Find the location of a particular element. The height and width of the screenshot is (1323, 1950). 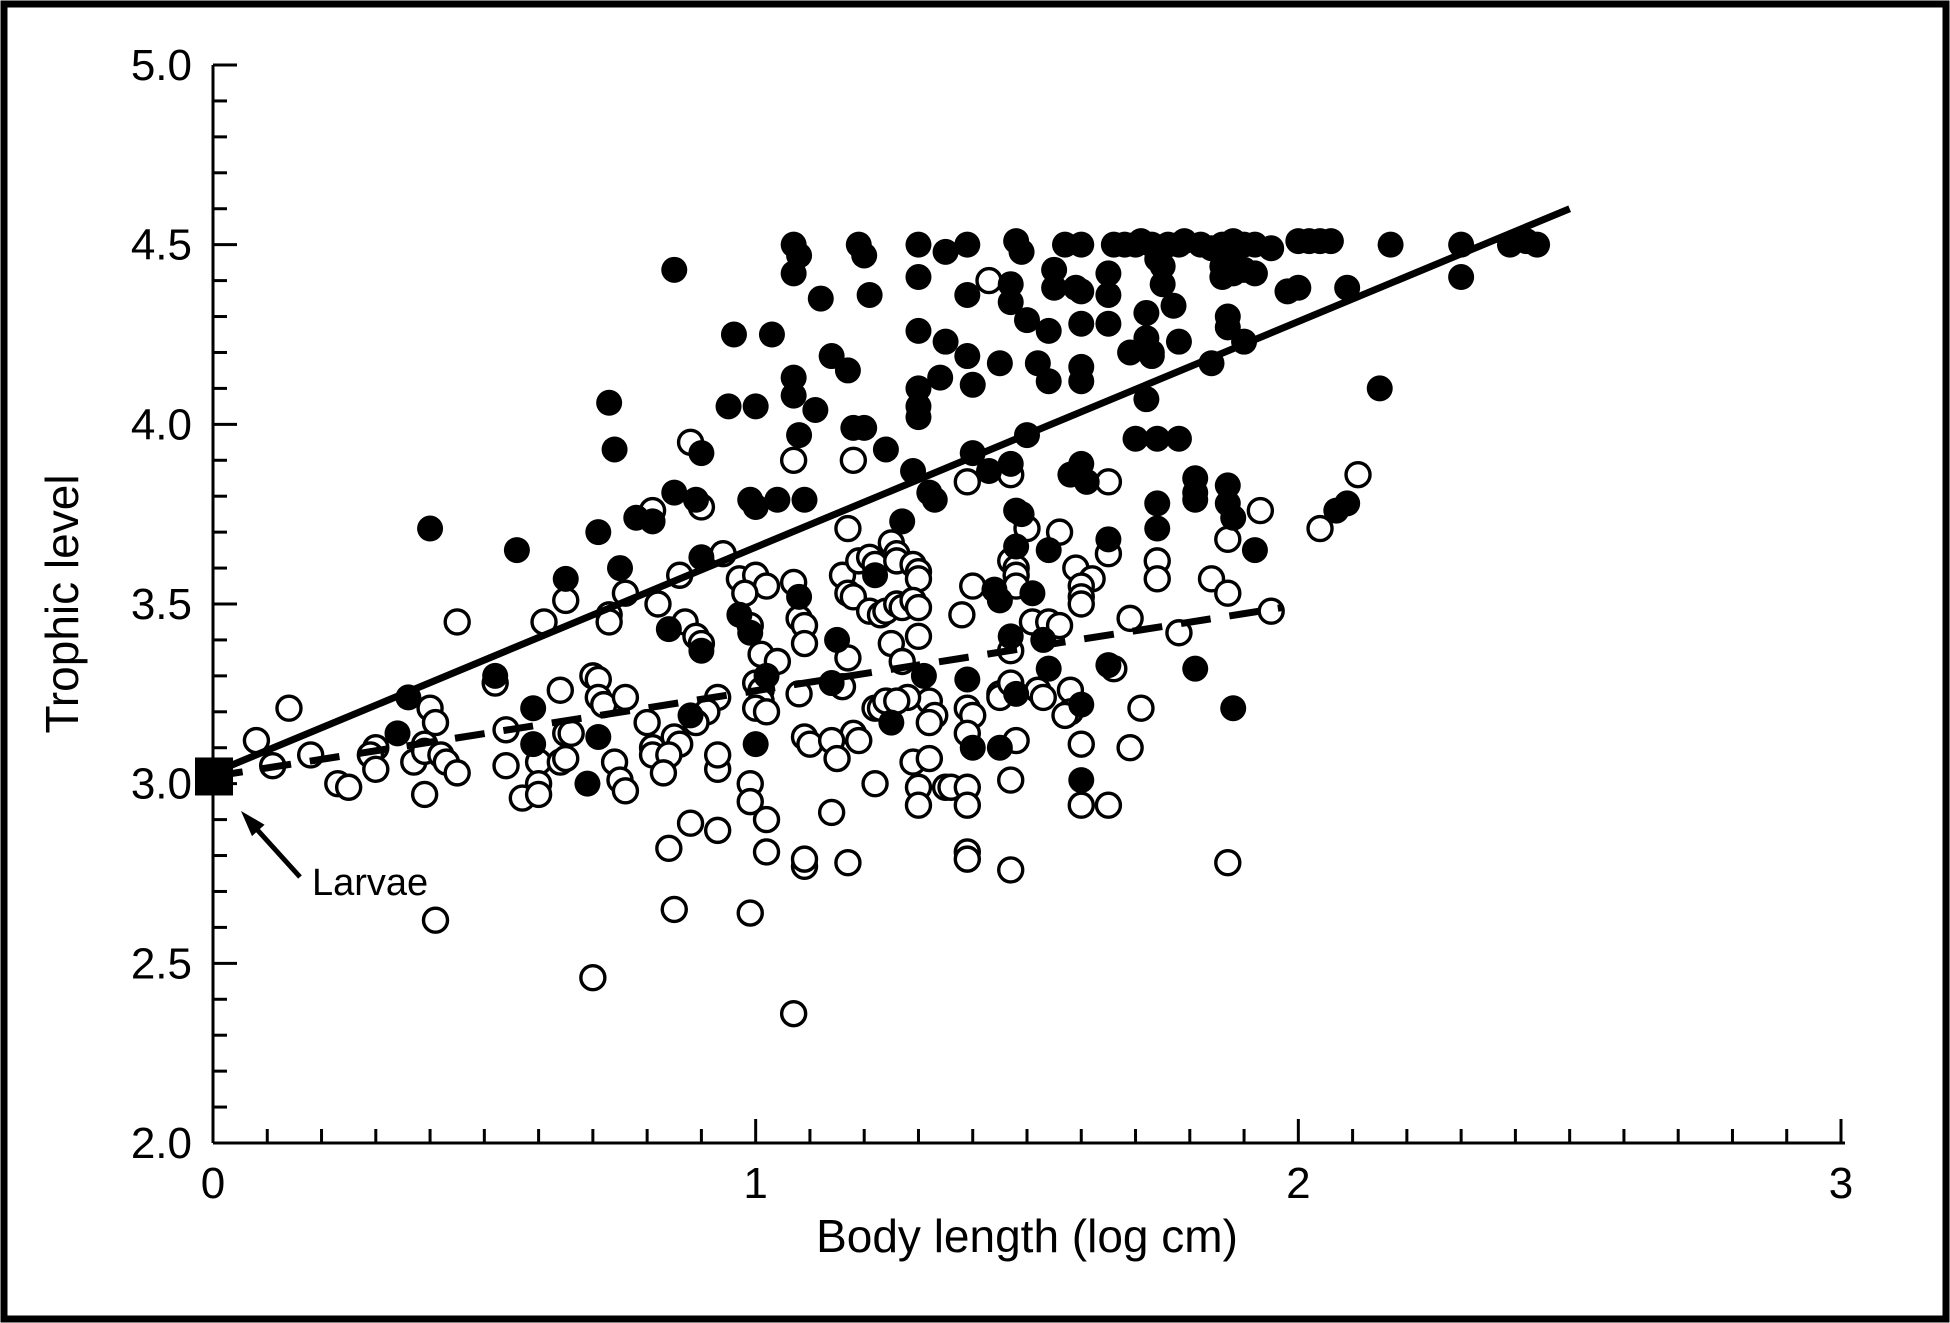

y-tick-label: 3.0 is located at coordinates (161, 784).